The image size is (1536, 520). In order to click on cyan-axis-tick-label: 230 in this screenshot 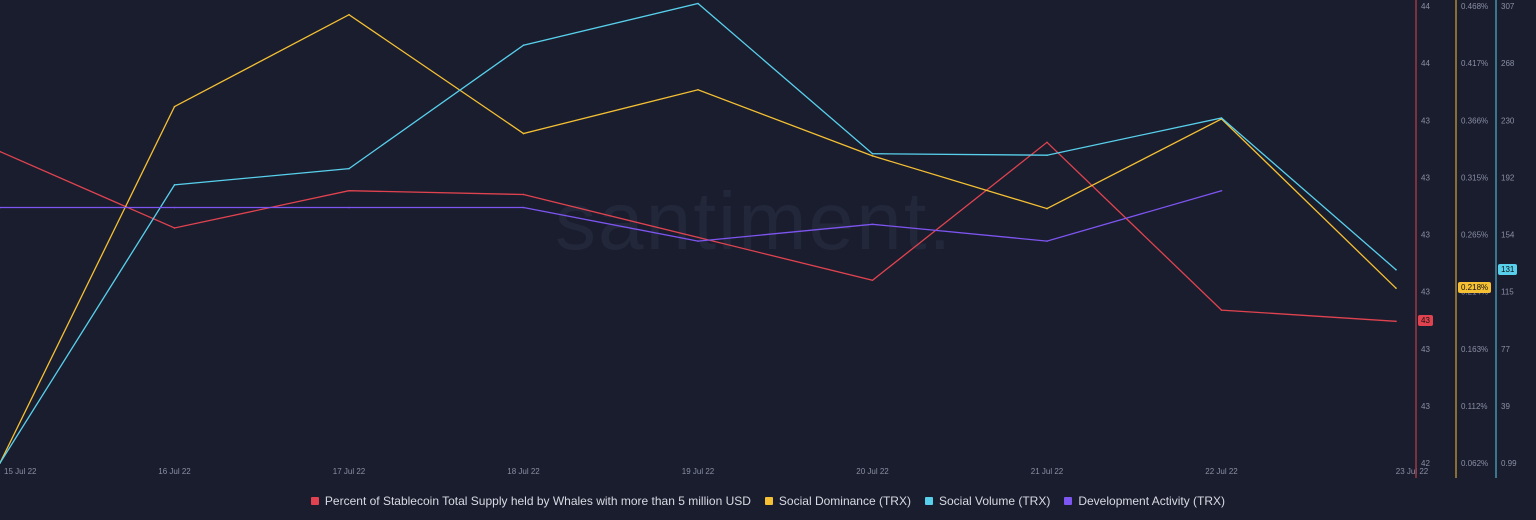, I will do `click(1508, 120)`.